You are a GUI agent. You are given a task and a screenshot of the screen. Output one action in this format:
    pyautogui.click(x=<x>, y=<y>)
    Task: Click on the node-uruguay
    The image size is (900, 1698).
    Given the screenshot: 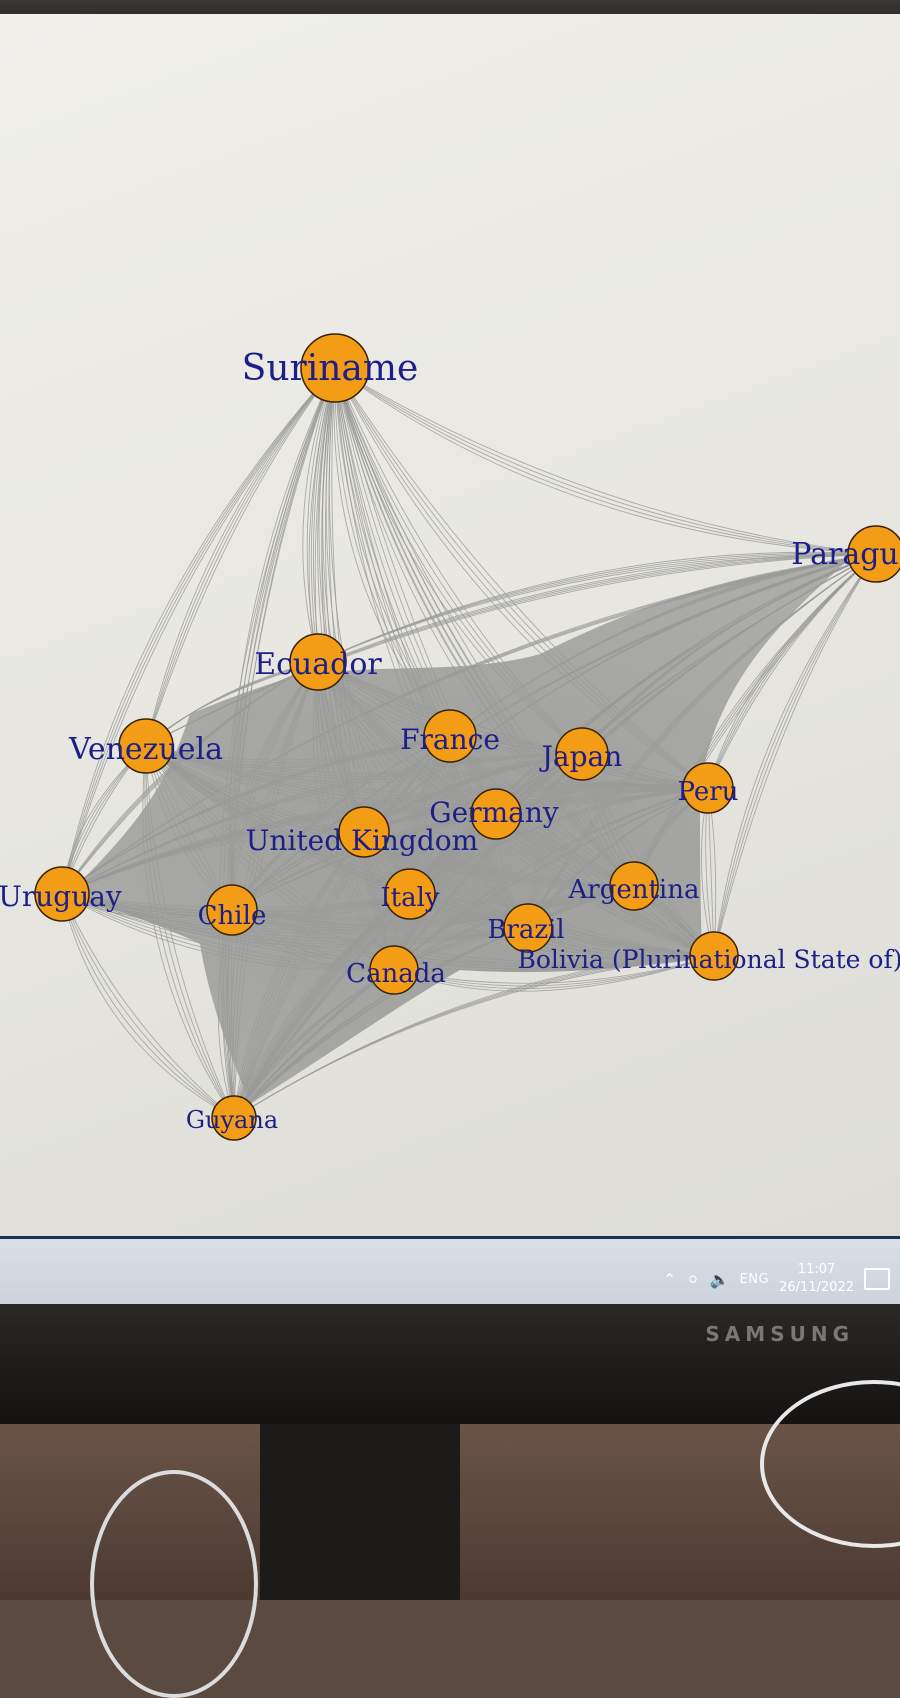 What is the action you would take?
    pyautogui.click(x=62, y=894)
    